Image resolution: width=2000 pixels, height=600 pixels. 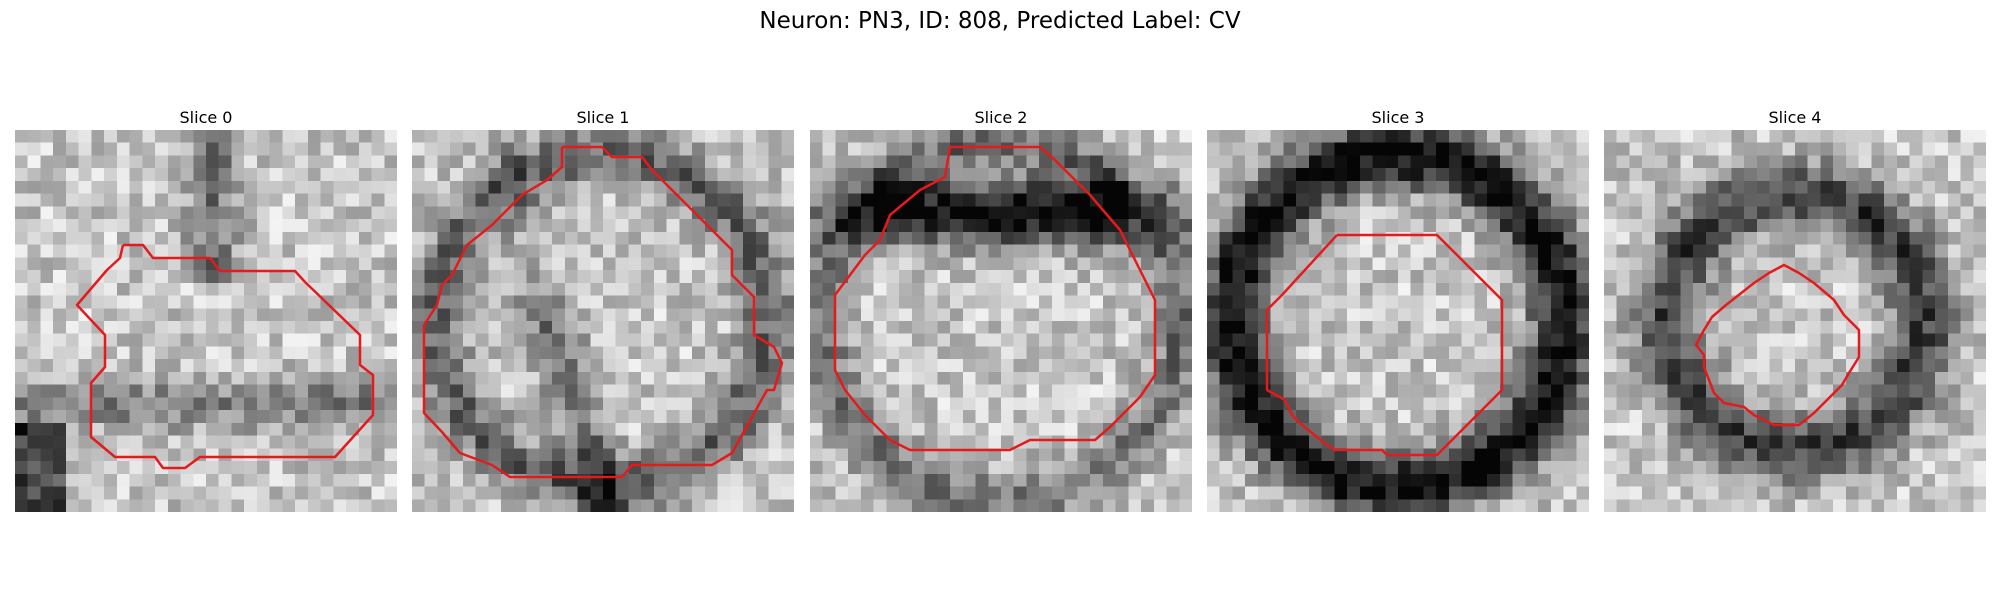 I want to click on slice-panel-1: Slice 1, so click(x=603, y=310).